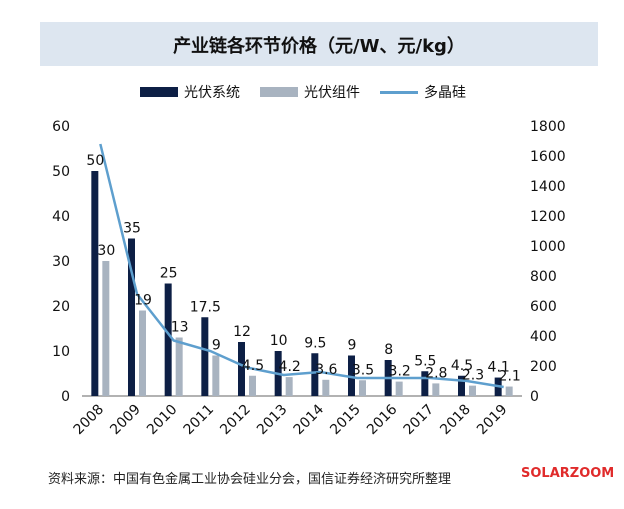 The width and height of the screenshot is (624, 509). Describe the element at coordinates (548, 247) in the screenshot. I see `y-right-tick-label: 1000` at that location.